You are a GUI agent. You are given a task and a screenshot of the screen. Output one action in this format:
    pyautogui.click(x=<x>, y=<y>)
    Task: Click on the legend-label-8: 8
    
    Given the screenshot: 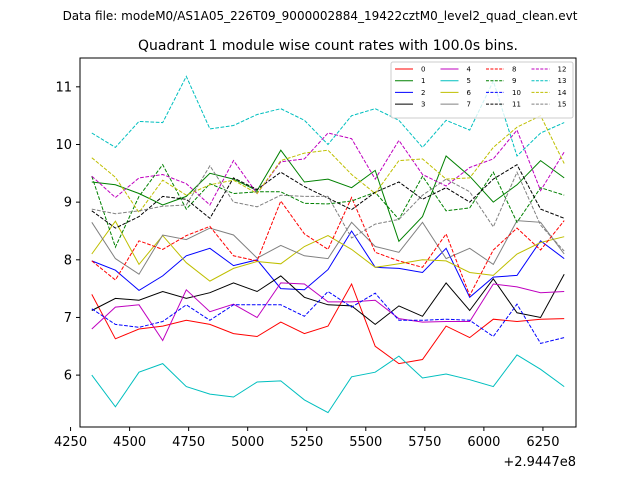 What is the action you would take?
    pyautogui.click(x=514, y=70)
    